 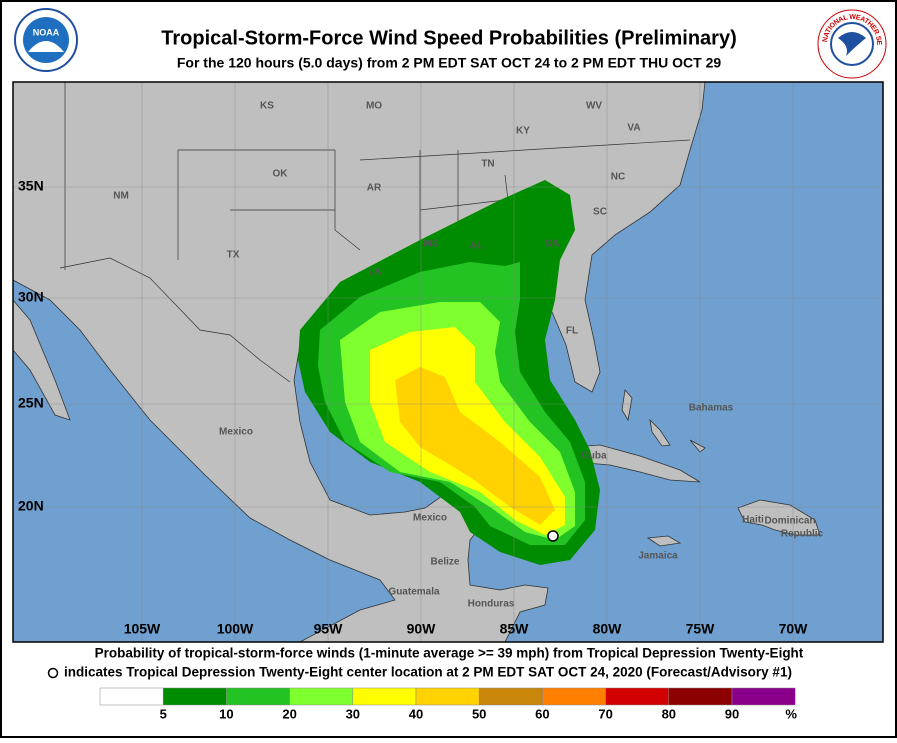 What do you see at coordinates (46, 32) in the screenshot?
I see `noaa-logo-text: NOAA` at bounding box center [46, 32].